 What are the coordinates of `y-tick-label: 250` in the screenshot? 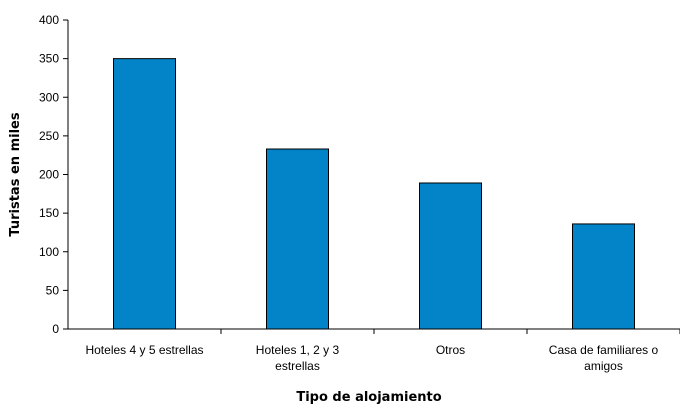 It's located at (49, 136).